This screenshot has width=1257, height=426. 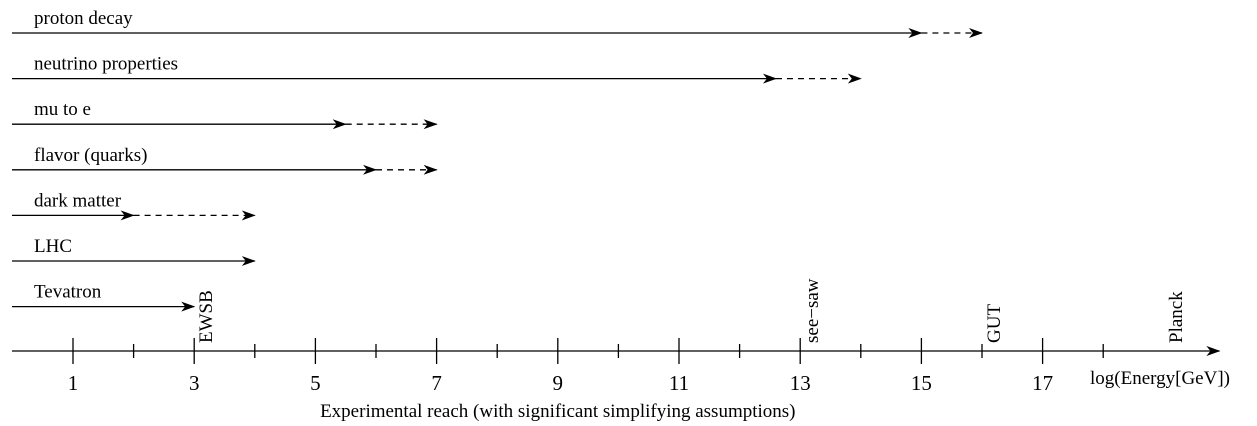 I want to click on x-axis-label: log(Energy[GeV]), so click(x=1160, y=378).